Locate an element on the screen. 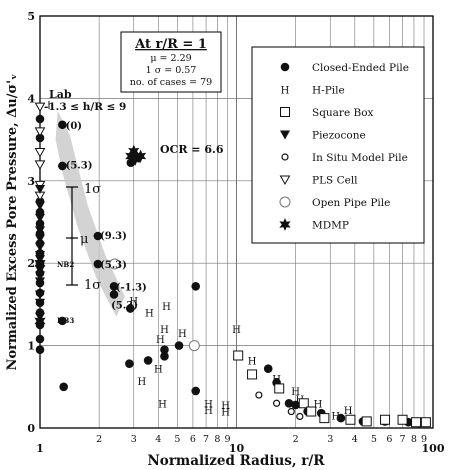 The height and width of the screenshot is (470, 450). y-tick-labels: 0 1 2 3 4 5 is located at coordinates (31, 222).